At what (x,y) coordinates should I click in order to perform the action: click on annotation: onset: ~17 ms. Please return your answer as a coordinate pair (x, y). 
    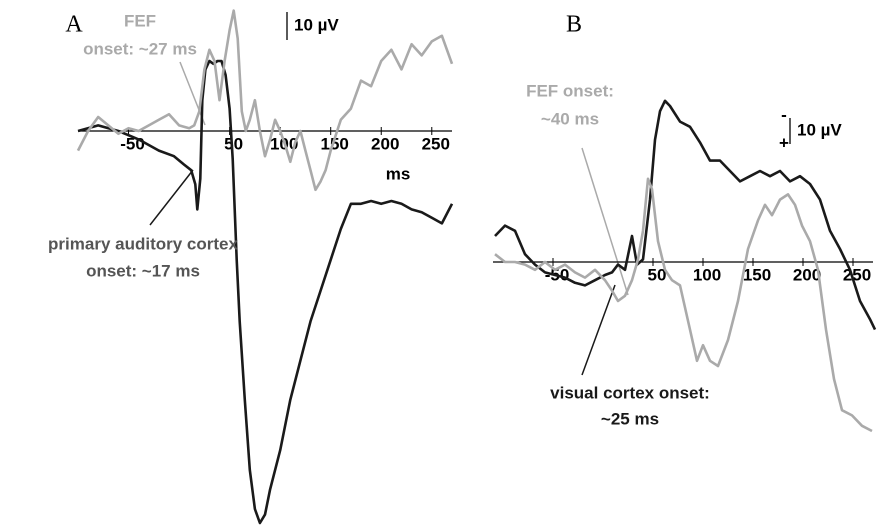
    Looking at the image, I should click on (143, 270).